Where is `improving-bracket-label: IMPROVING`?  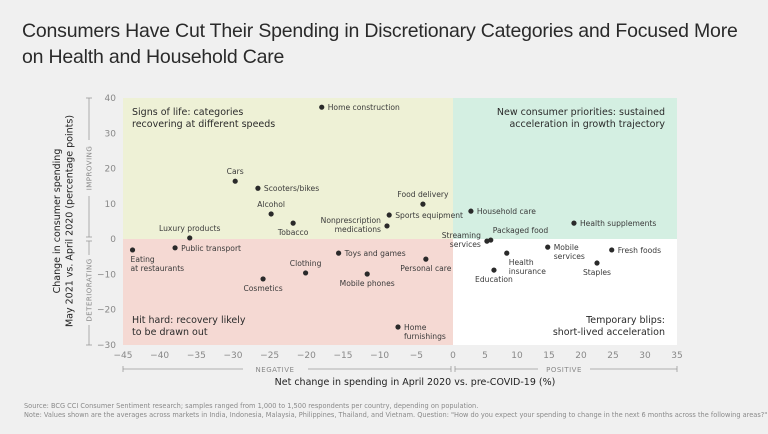 improving-bracket-label: IMPROVING is located at coordinates (90, 168).